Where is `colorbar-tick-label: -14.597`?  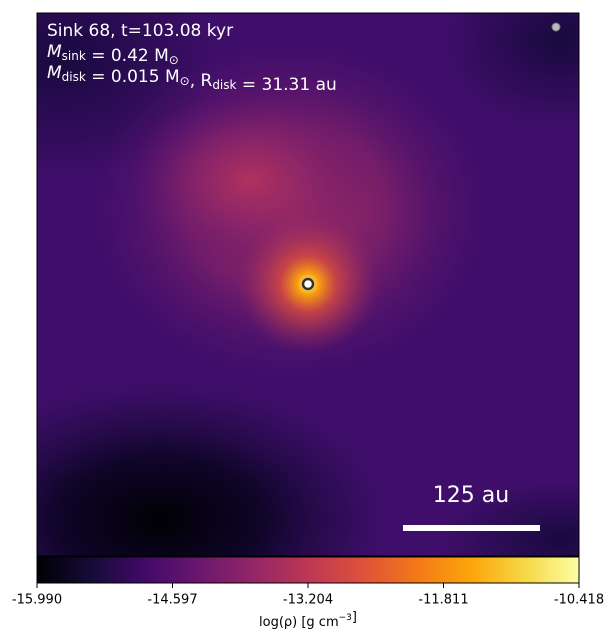 colorbar-tick-label: -14.597 is located at coordinates (172, 600).